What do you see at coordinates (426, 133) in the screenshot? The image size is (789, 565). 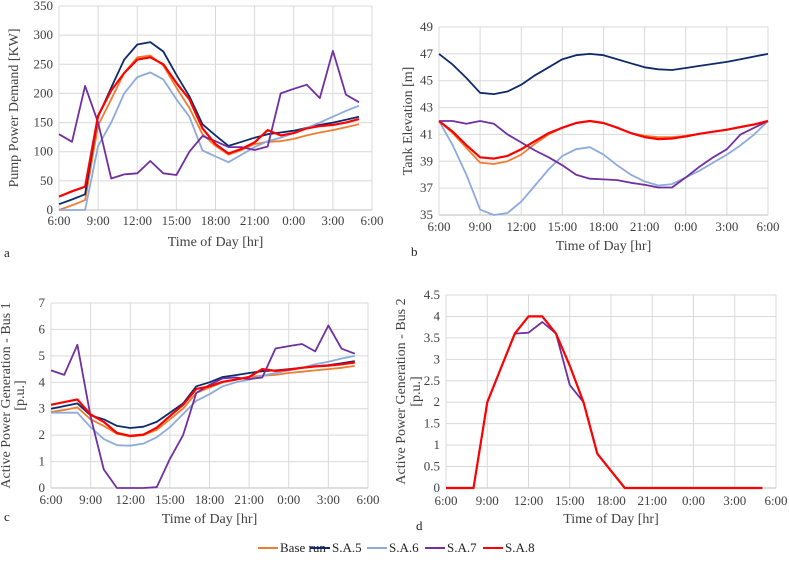 I see `y-tick-label: 41` at bounding box center [426, 133].